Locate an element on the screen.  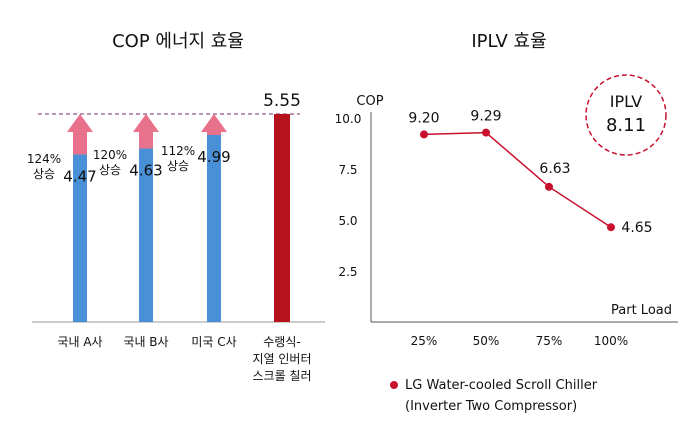
category-label-2: 국내 B사 is located at coordinates (145, 342).